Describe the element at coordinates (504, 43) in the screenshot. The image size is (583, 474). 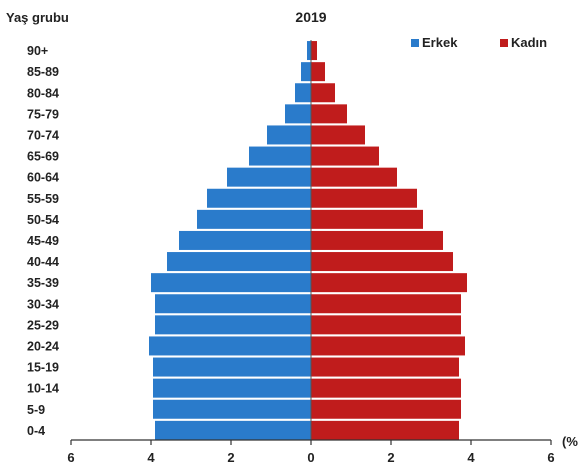
I see `legend-swatch-kadın` at that location.